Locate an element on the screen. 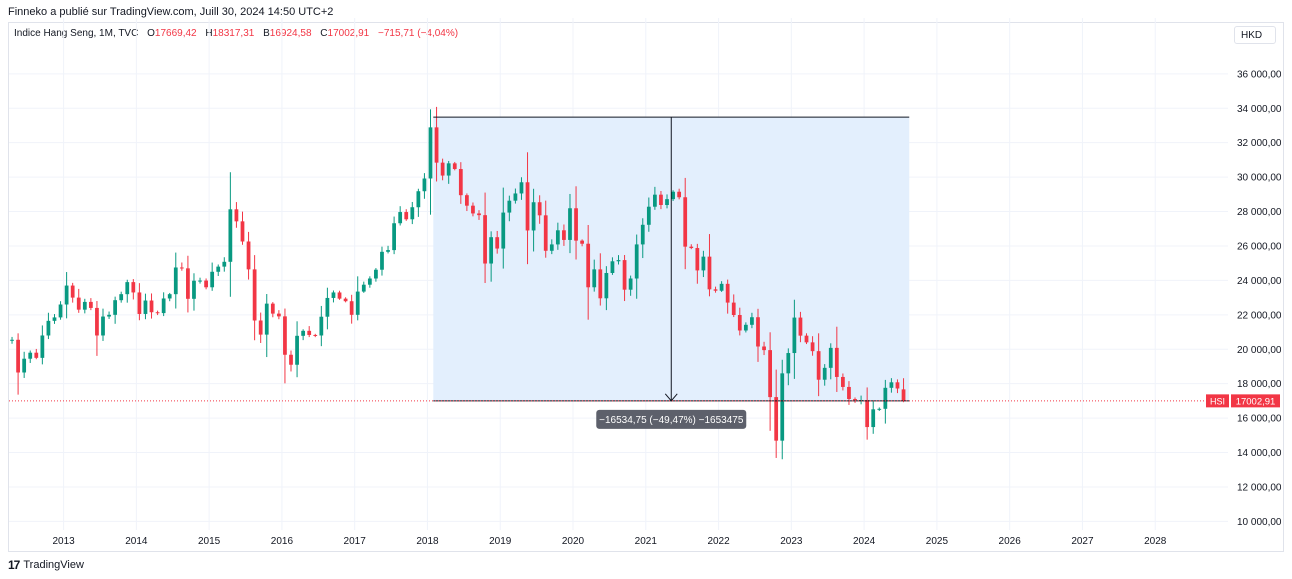 The image size is (1292, 579). close-label: C is located at coordinates (324, 33).